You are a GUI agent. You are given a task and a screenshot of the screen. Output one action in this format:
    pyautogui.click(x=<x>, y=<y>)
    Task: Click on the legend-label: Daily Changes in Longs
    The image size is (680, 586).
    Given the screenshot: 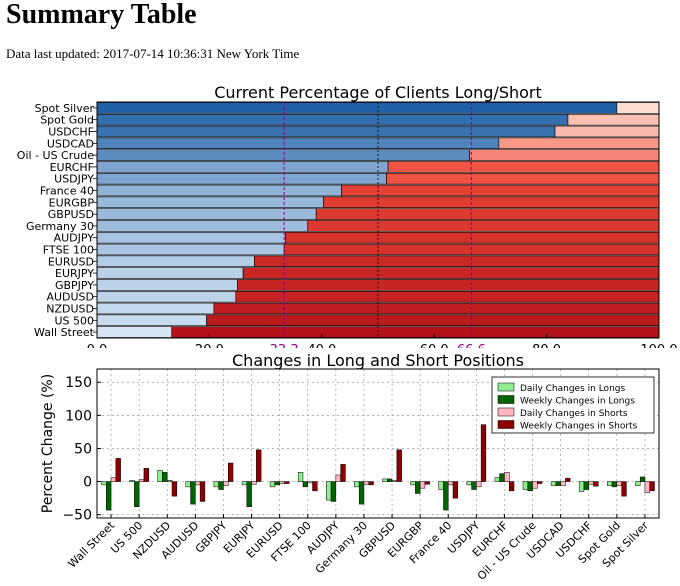 What is the action you would take?
    pyautogui.click(x=572, y=389)
    